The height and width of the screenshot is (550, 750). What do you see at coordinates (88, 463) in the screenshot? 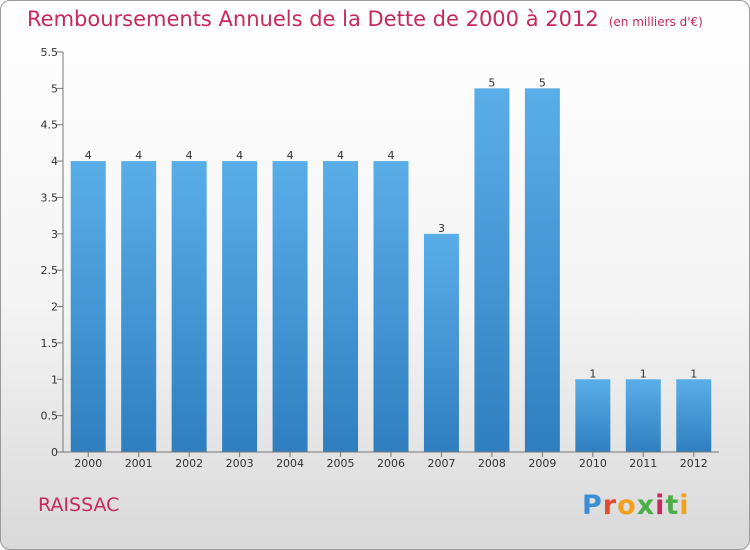
I see `x-tick-label: 2000` at bounding box center [88, 463].